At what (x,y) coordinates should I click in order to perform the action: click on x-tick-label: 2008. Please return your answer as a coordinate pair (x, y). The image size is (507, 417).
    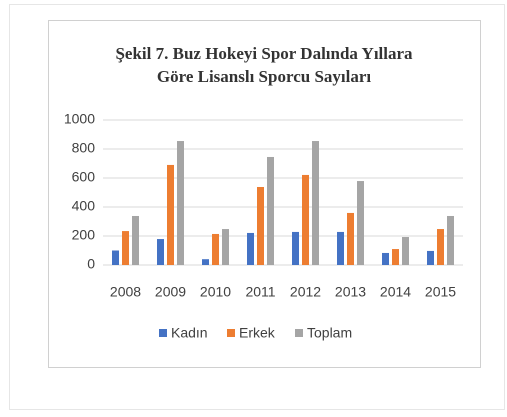
    Looking at the image, I should click on (125, 292).